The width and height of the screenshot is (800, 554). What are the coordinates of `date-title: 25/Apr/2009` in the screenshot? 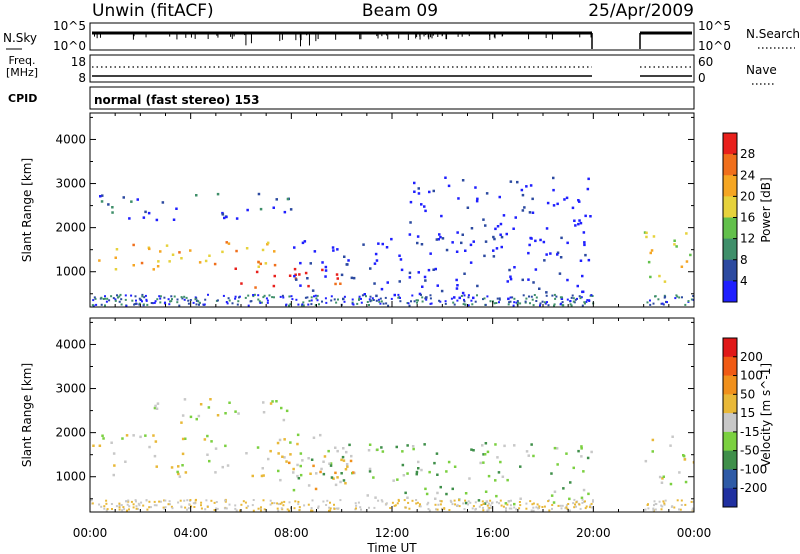 It's located at (641, 11).